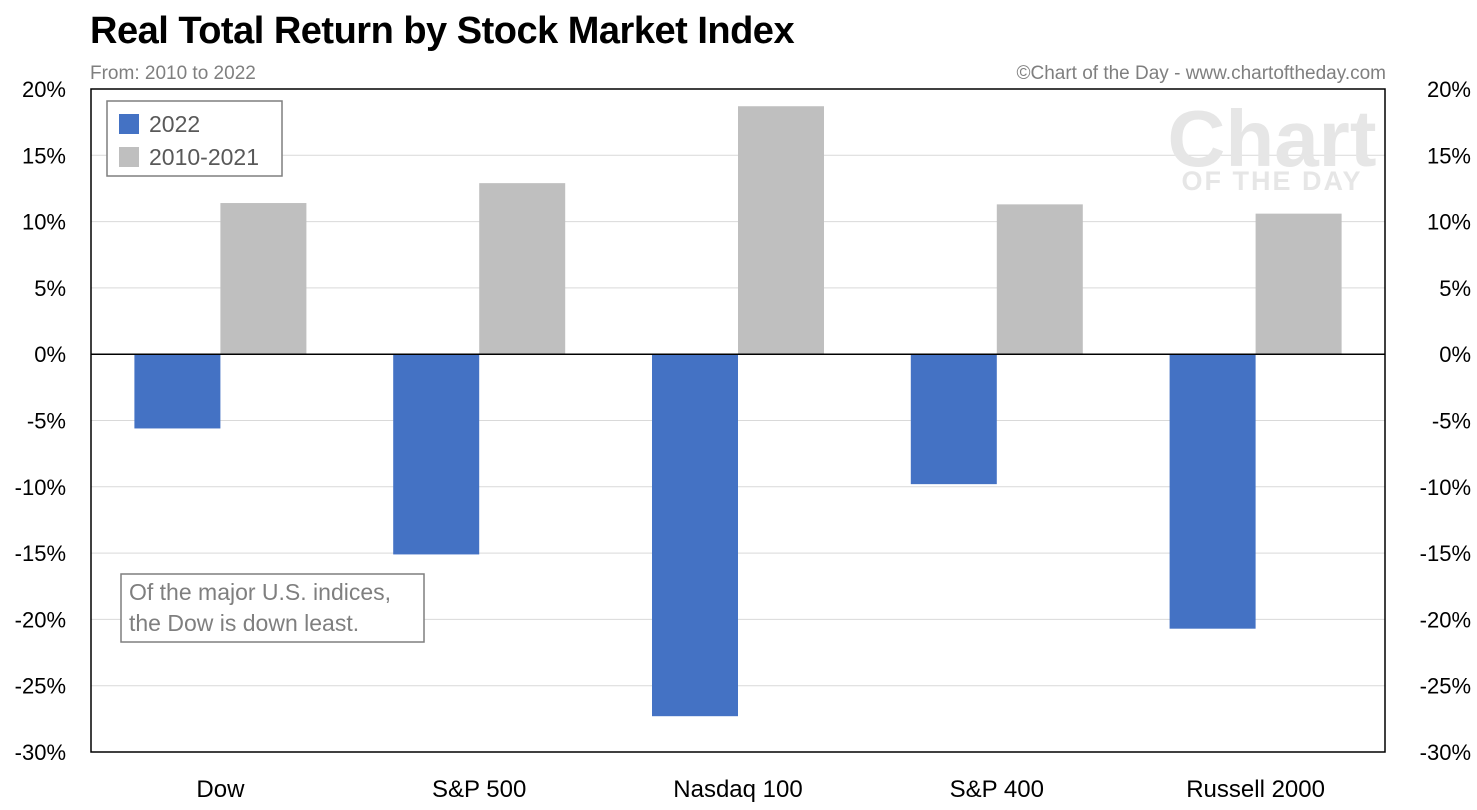 The width and height of the screenshot is (1477, 810). What do you see at coordinates (1272, 138) in the screenshot?
I see `watermark-line1: Chart` at bounding box center [1272, 138].